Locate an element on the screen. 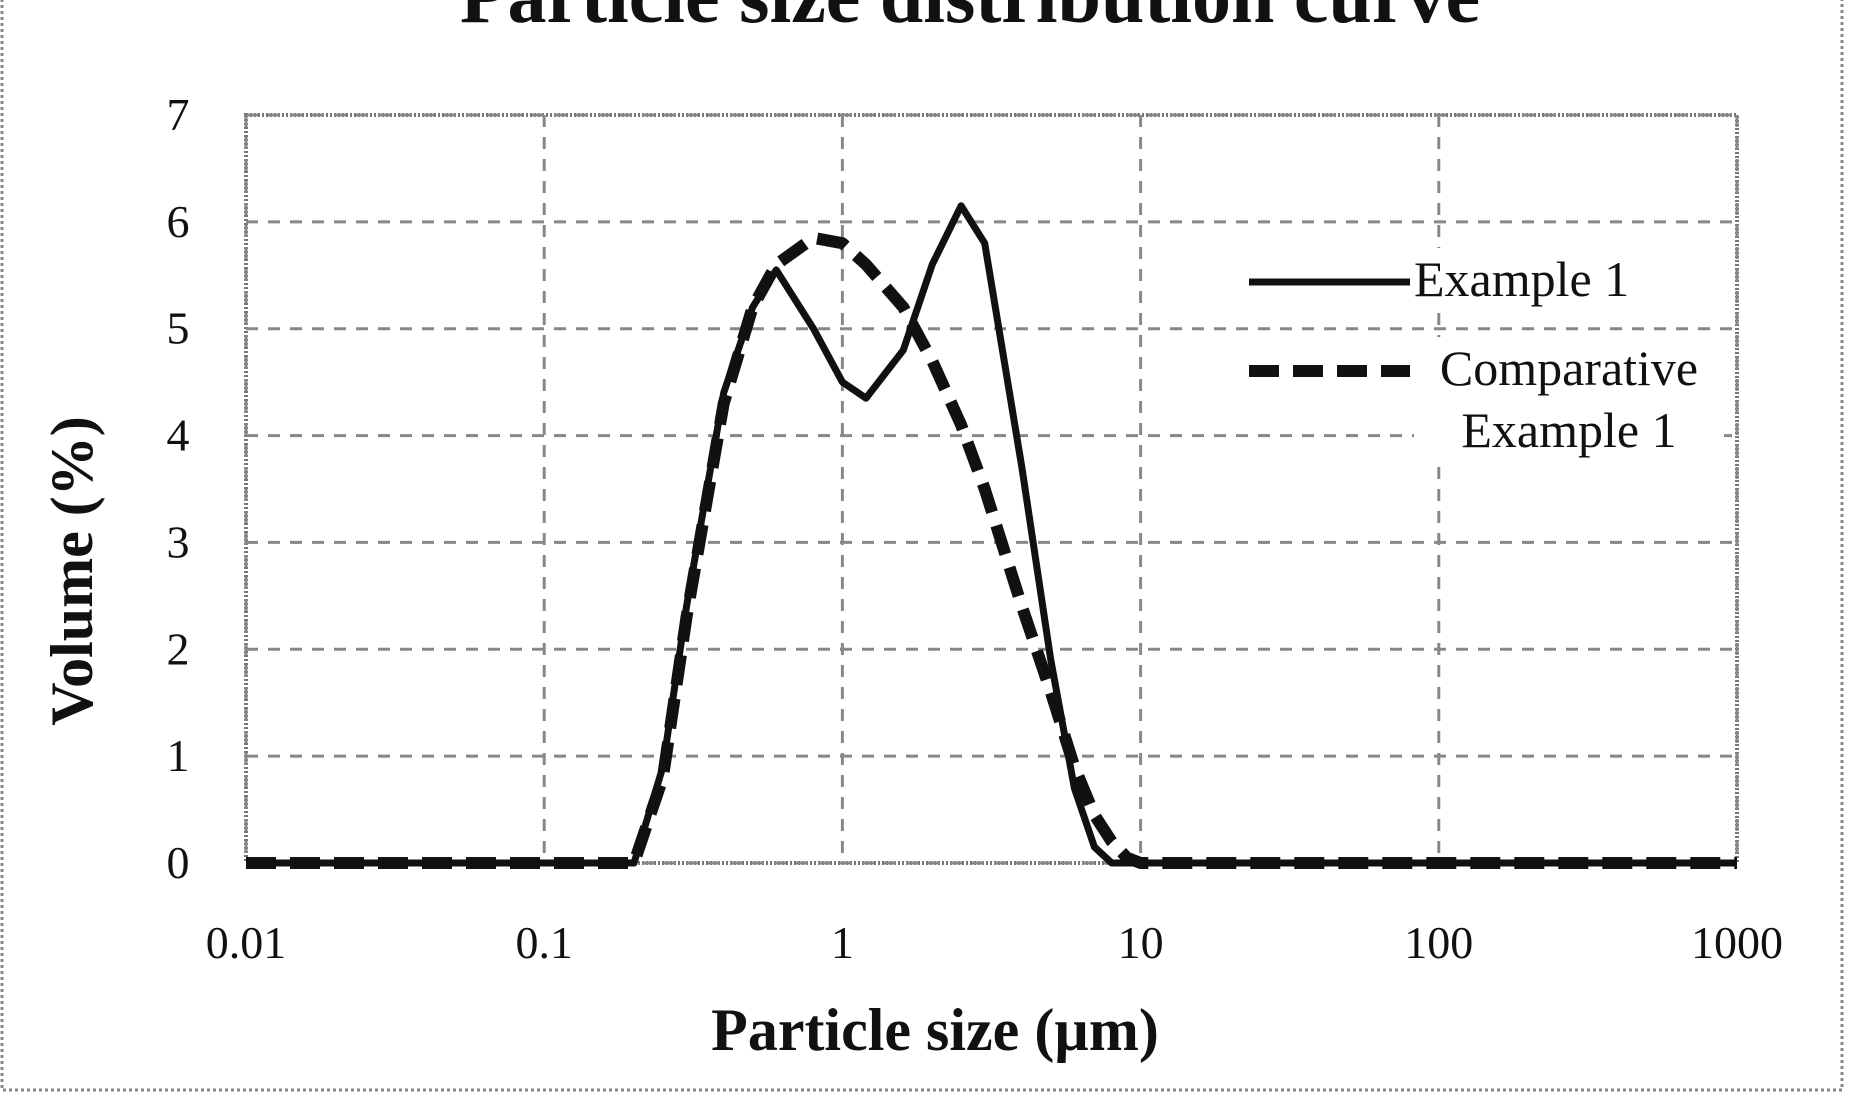 The height and width of the screenshot is (1103, 1856). x-tick-label: 0.1 is located at coordinates (544, 942).